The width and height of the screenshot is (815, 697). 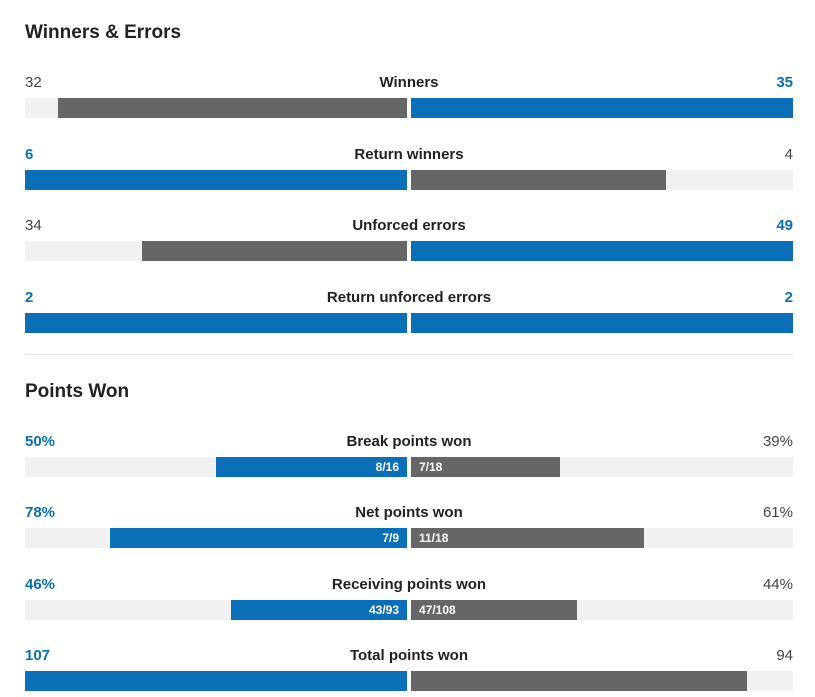 I want to click on stat-left-value: 50%, so click(x=40, y=441).